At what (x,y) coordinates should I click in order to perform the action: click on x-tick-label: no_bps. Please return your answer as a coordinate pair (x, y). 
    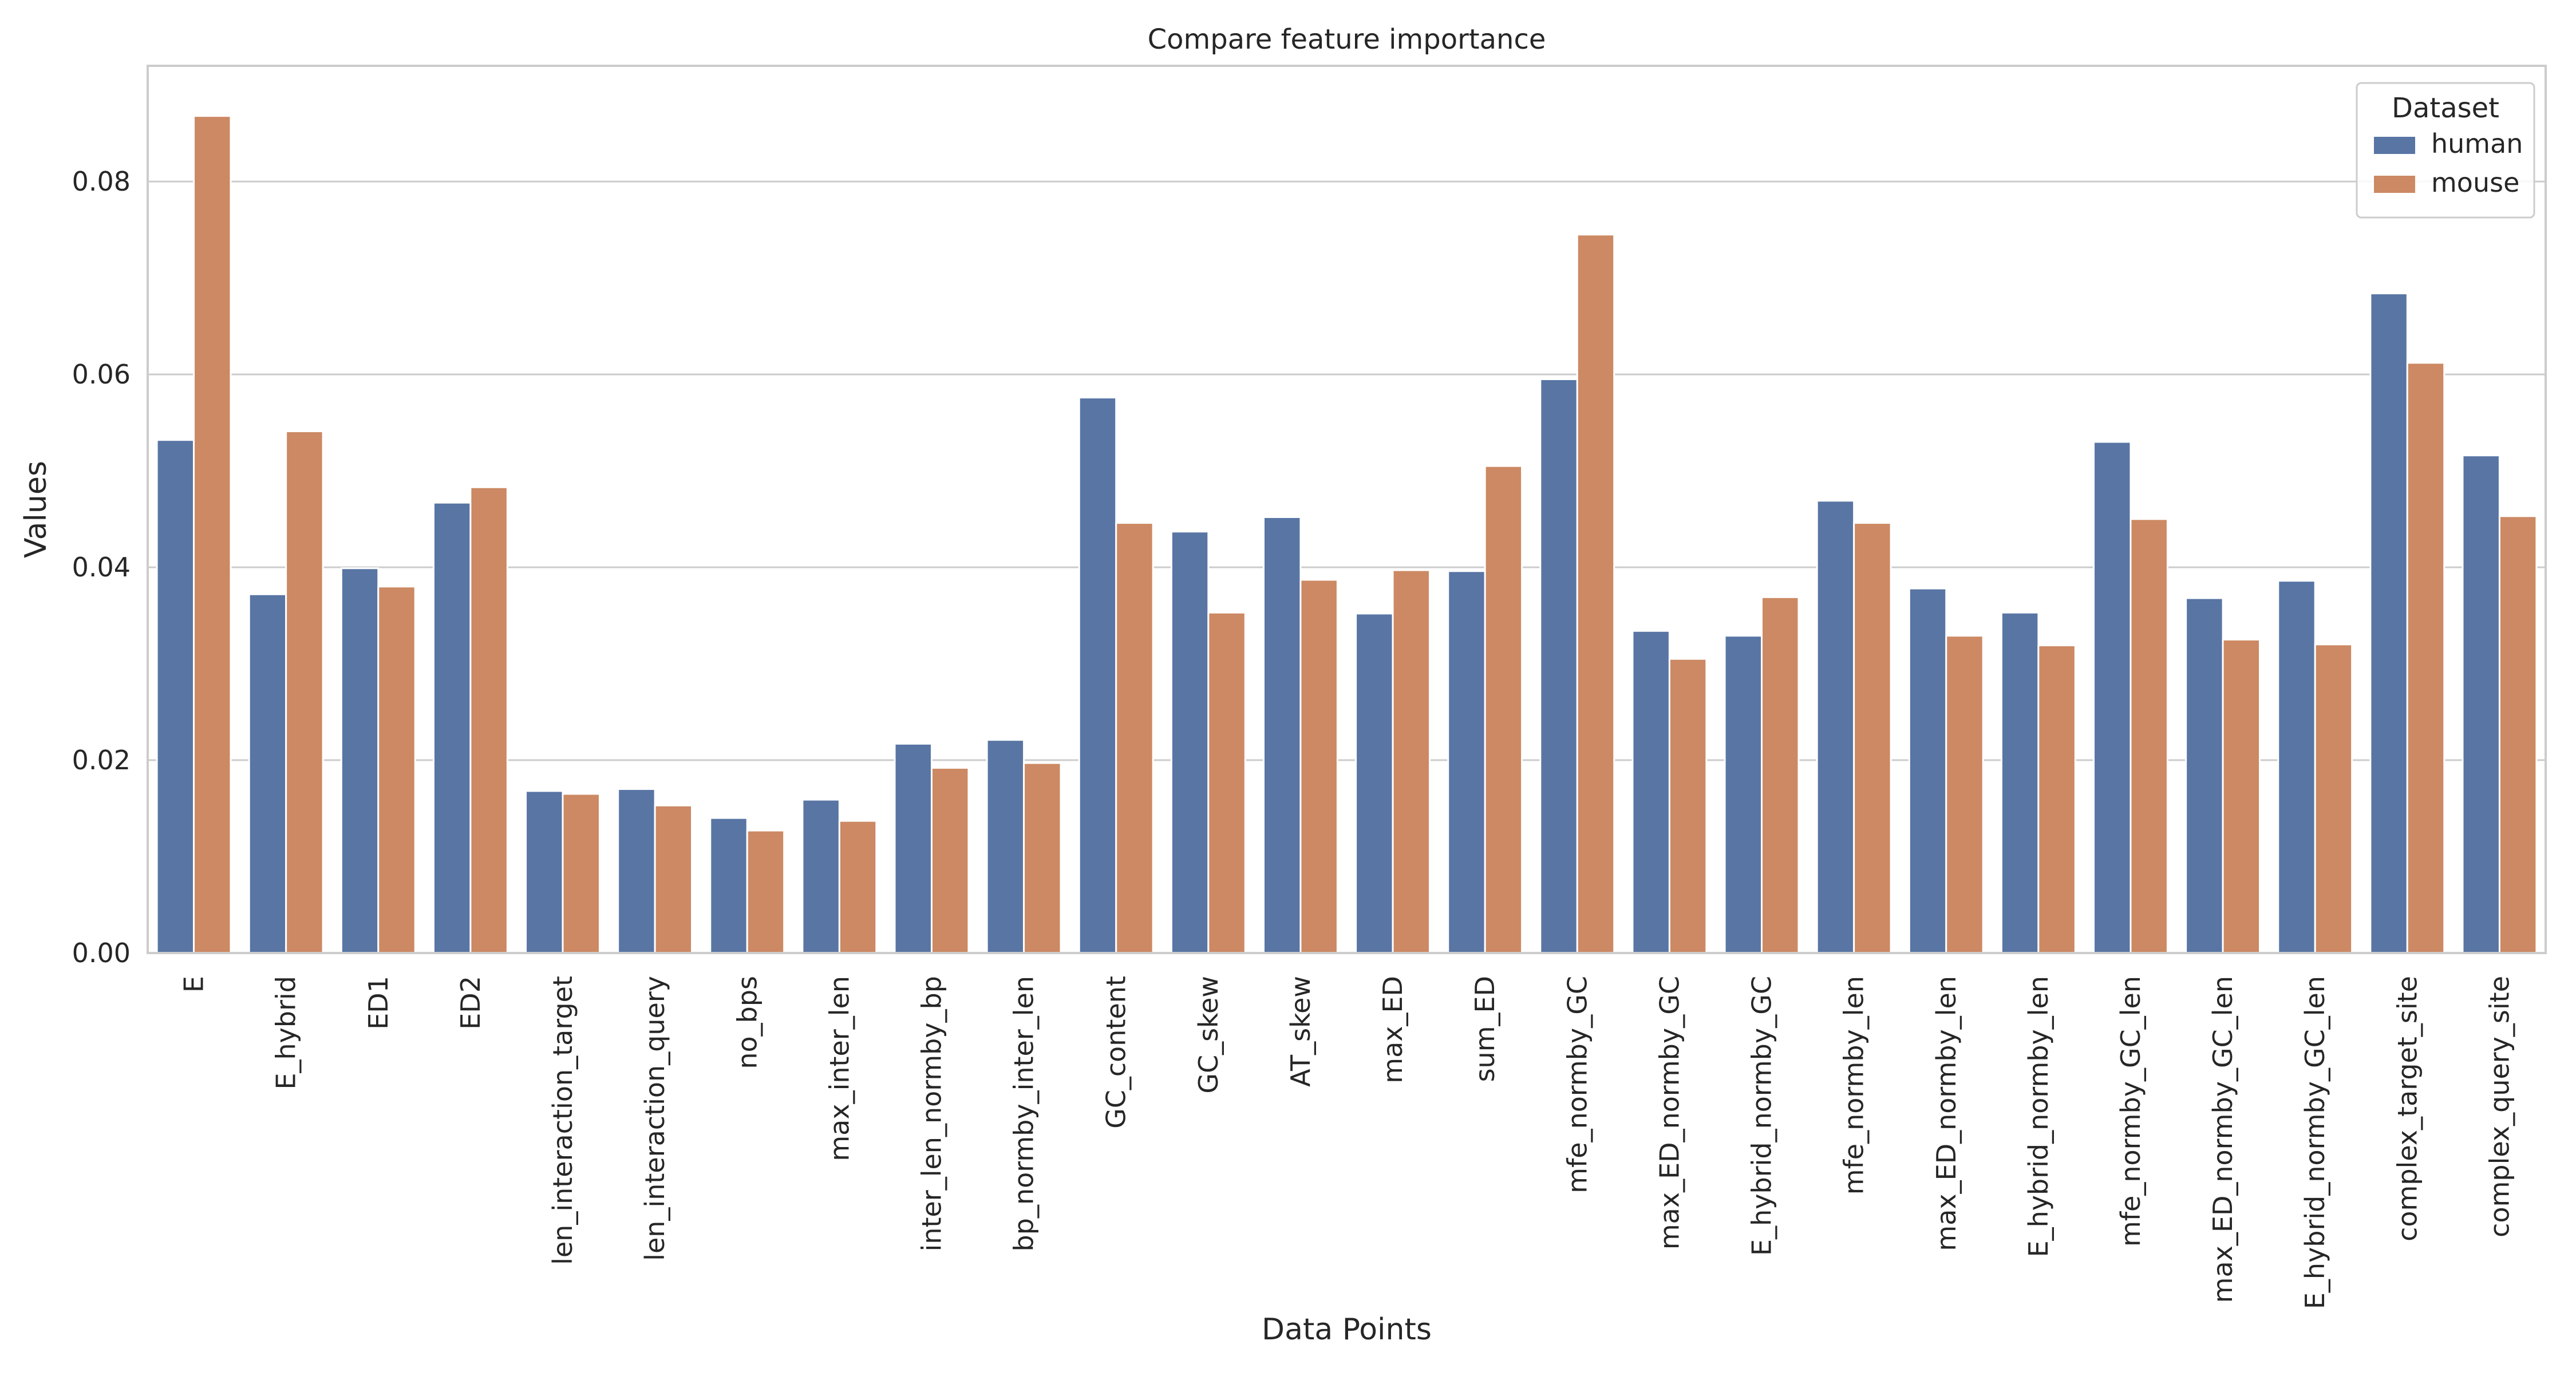
    Looking at the image, I should click on (747, 1022).